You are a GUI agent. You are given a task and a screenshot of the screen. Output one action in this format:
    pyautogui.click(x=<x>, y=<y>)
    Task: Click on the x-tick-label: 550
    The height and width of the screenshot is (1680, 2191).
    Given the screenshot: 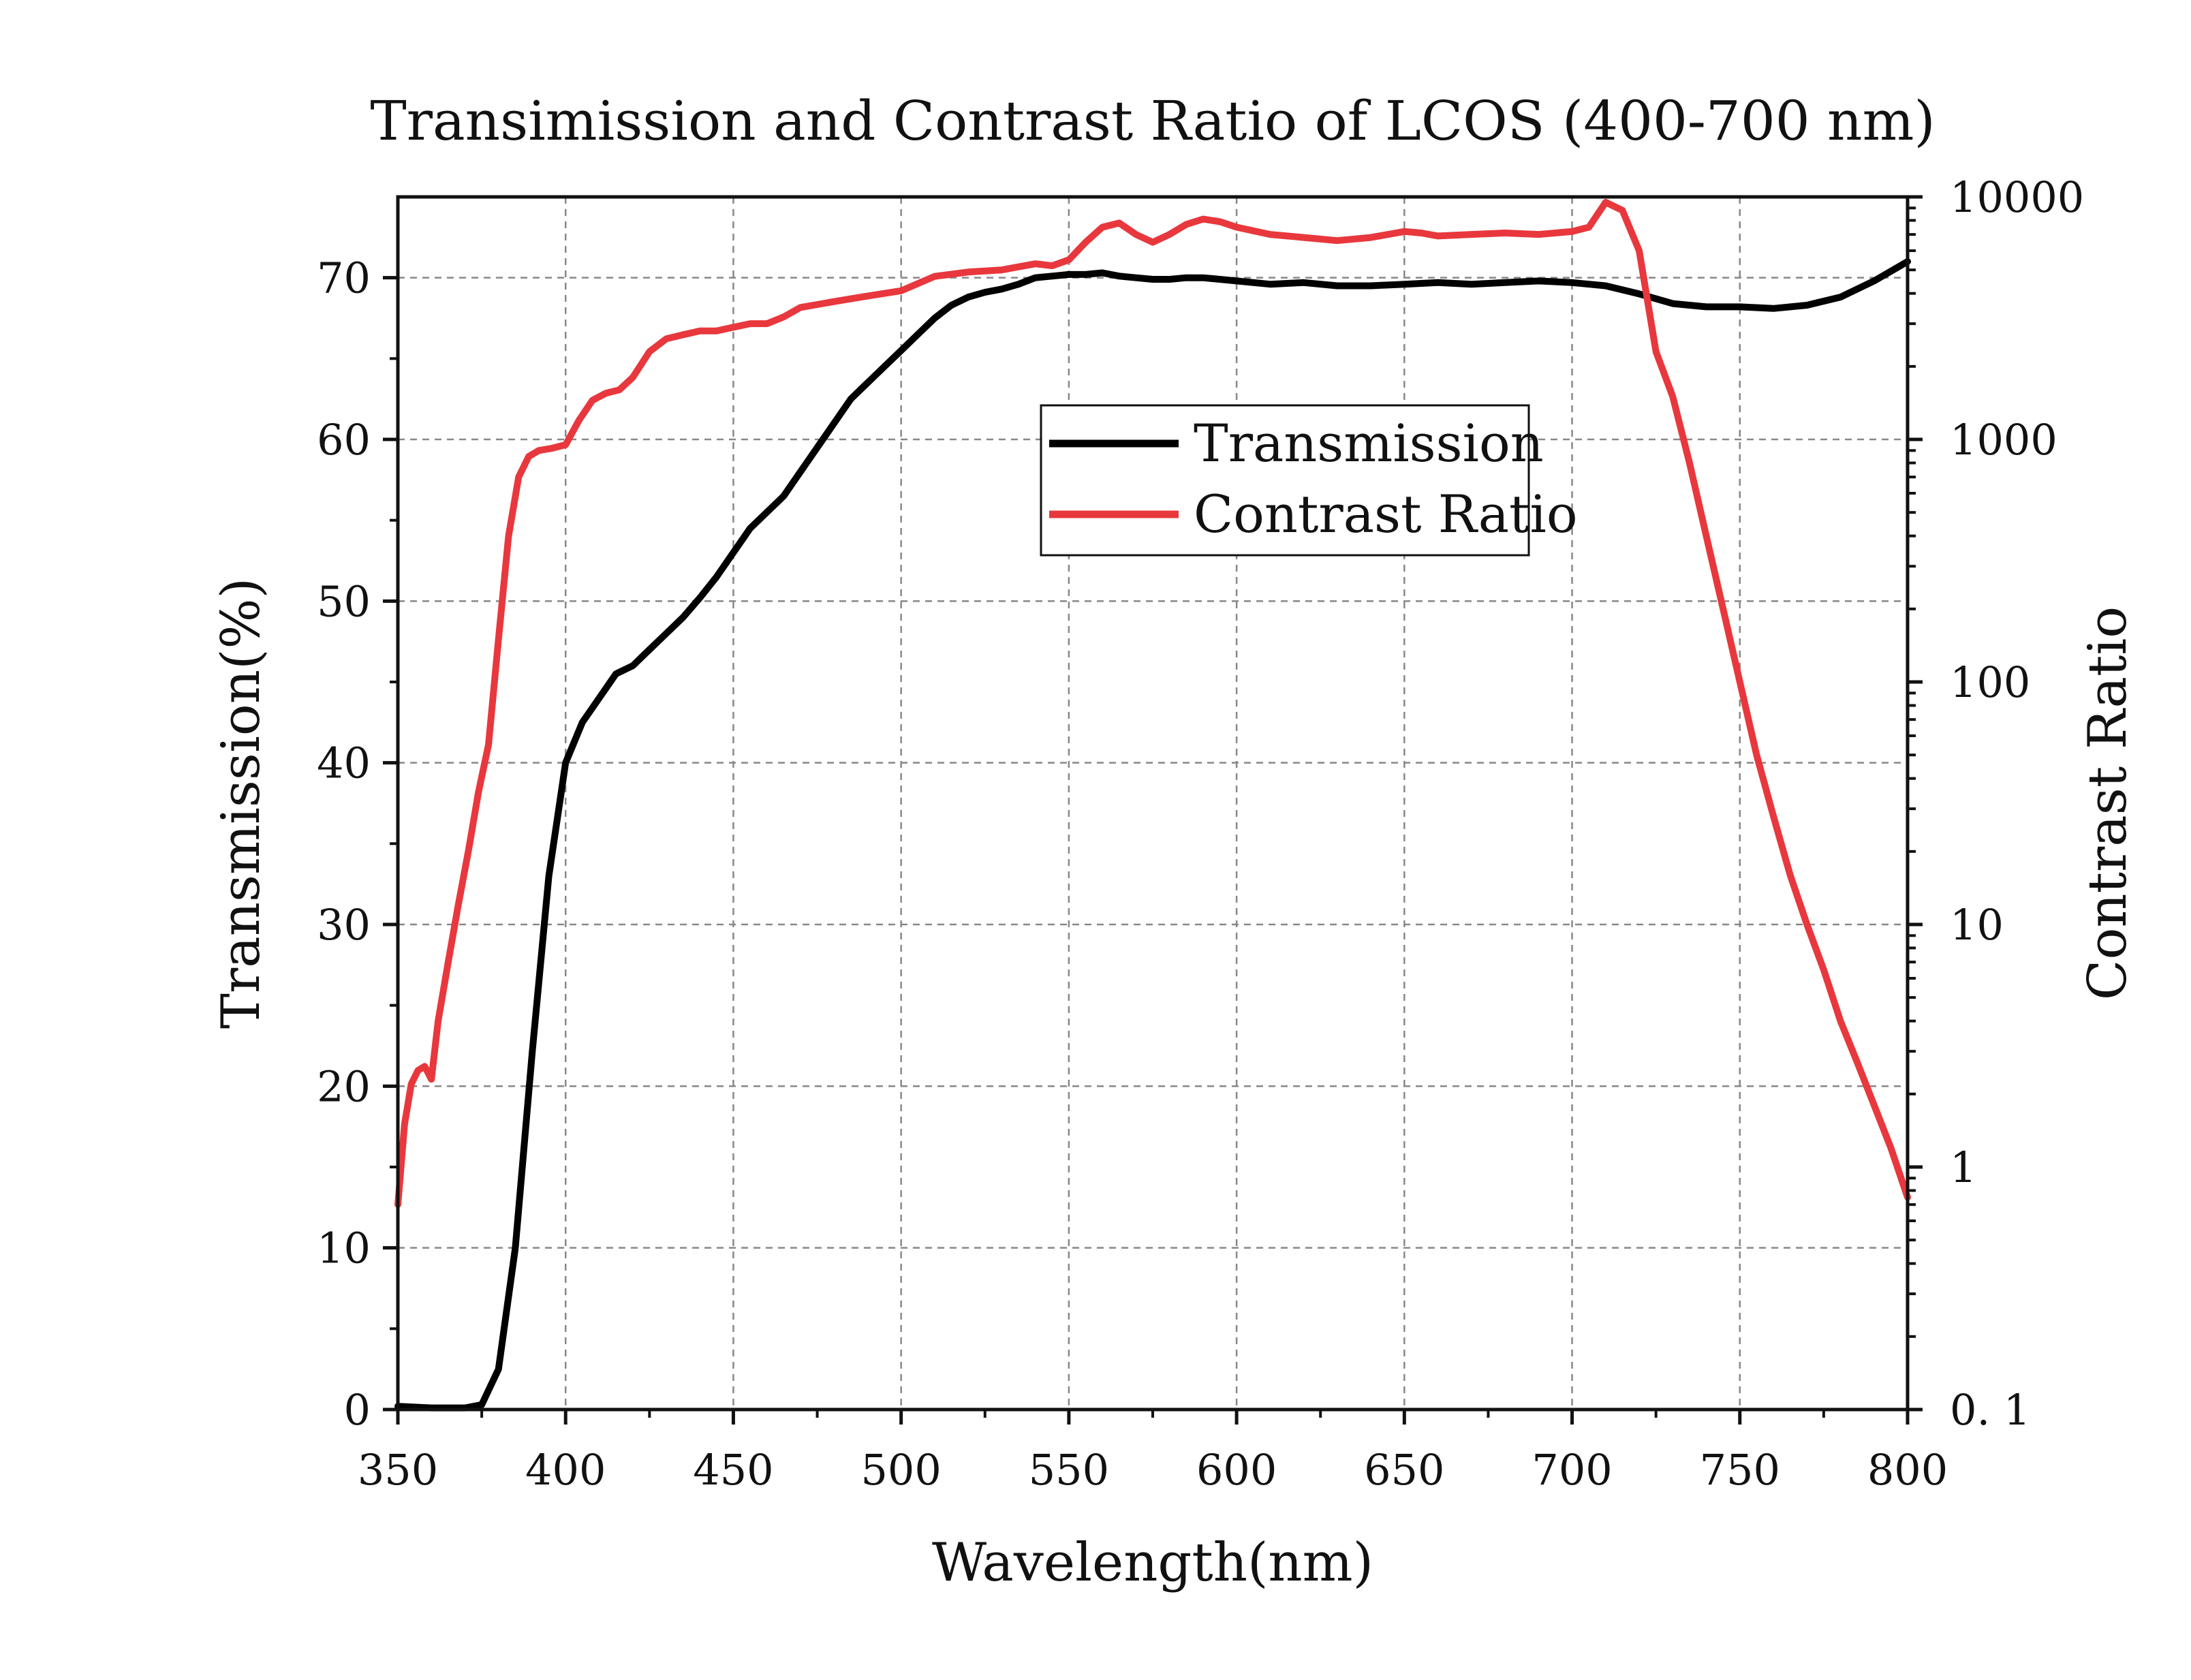 What is the action you would take?
    pyautogui.click(x=1069, y=1470)
    